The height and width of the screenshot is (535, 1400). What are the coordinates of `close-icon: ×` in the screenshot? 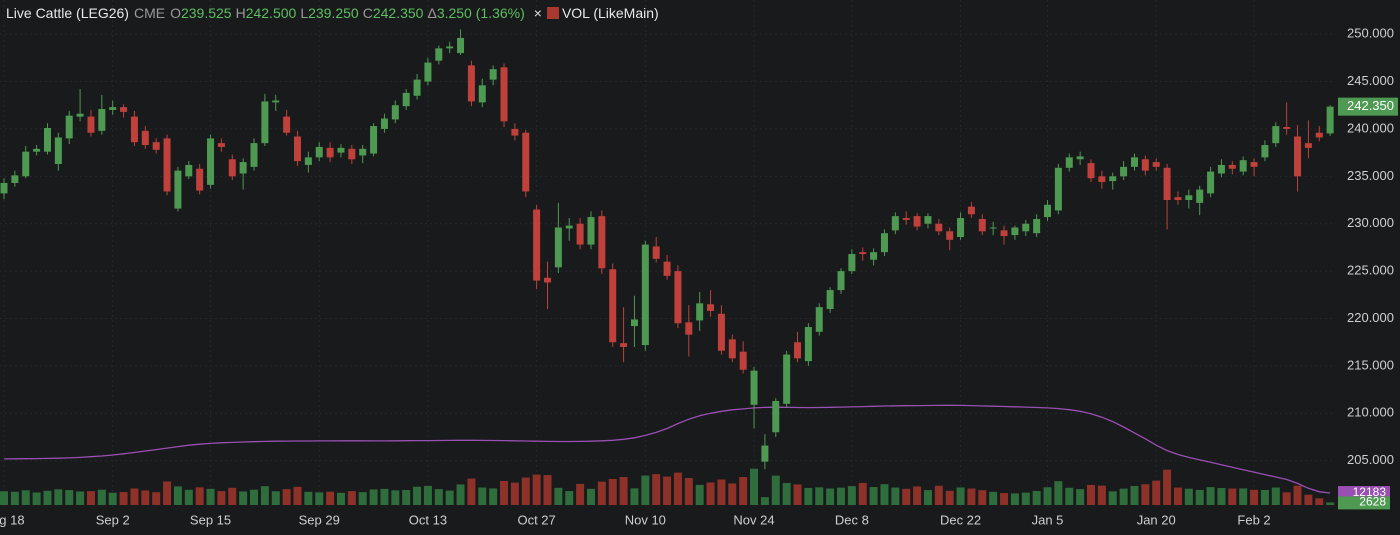 It's located at (537, 13).